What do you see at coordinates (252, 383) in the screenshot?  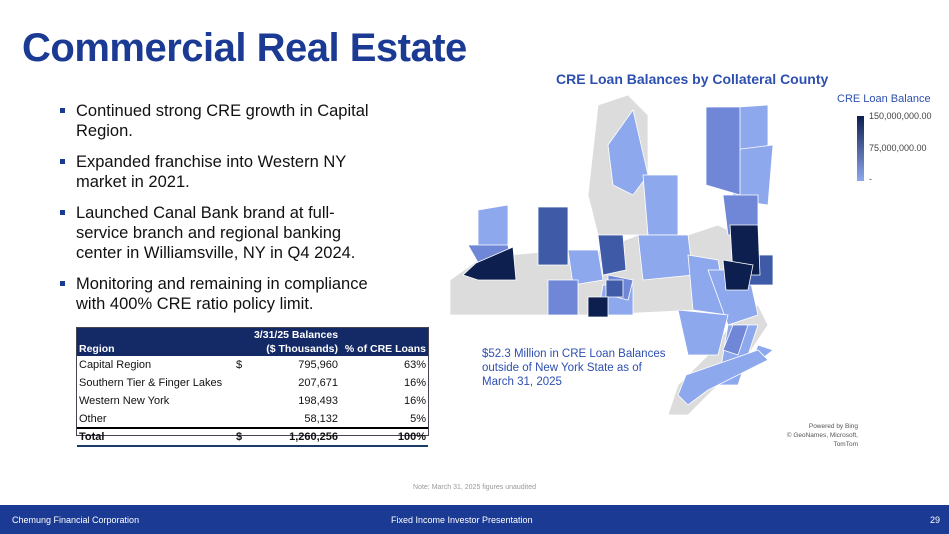 I see `table-row: Southern Tier & Finger Lakes 207,671 16%` at bounding box center [252, 383].